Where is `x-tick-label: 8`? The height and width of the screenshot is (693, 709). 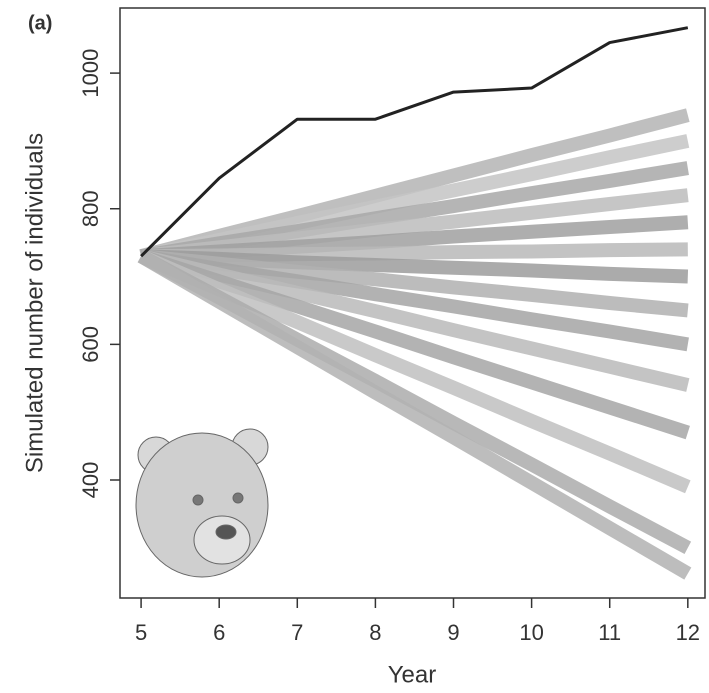
x-tick-label: 8 is located at coordinates (375, 632).